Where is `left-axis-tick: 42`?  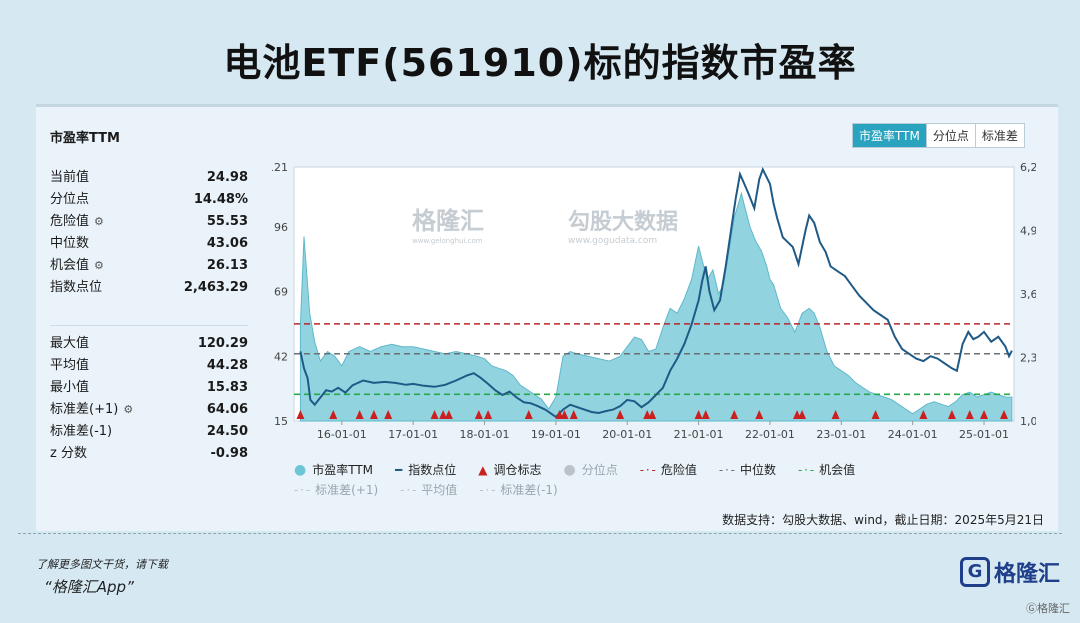
left-axis-tick: 42 is located at coordinates (281, 356).